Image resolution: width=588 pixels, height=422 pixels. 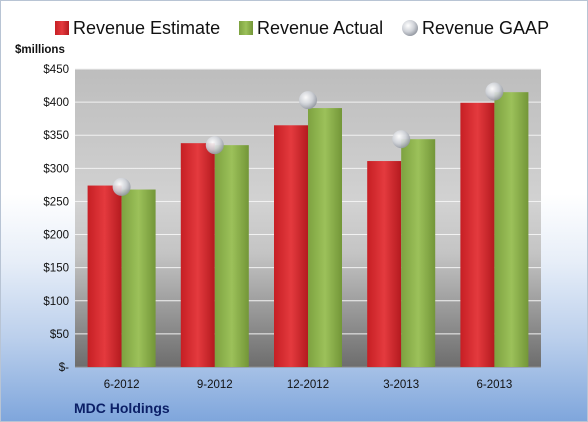 What do you see at coordinates (56, 70) in the screenshot?
I see `y-tick-label: $450` at bounding box center [56, 70].